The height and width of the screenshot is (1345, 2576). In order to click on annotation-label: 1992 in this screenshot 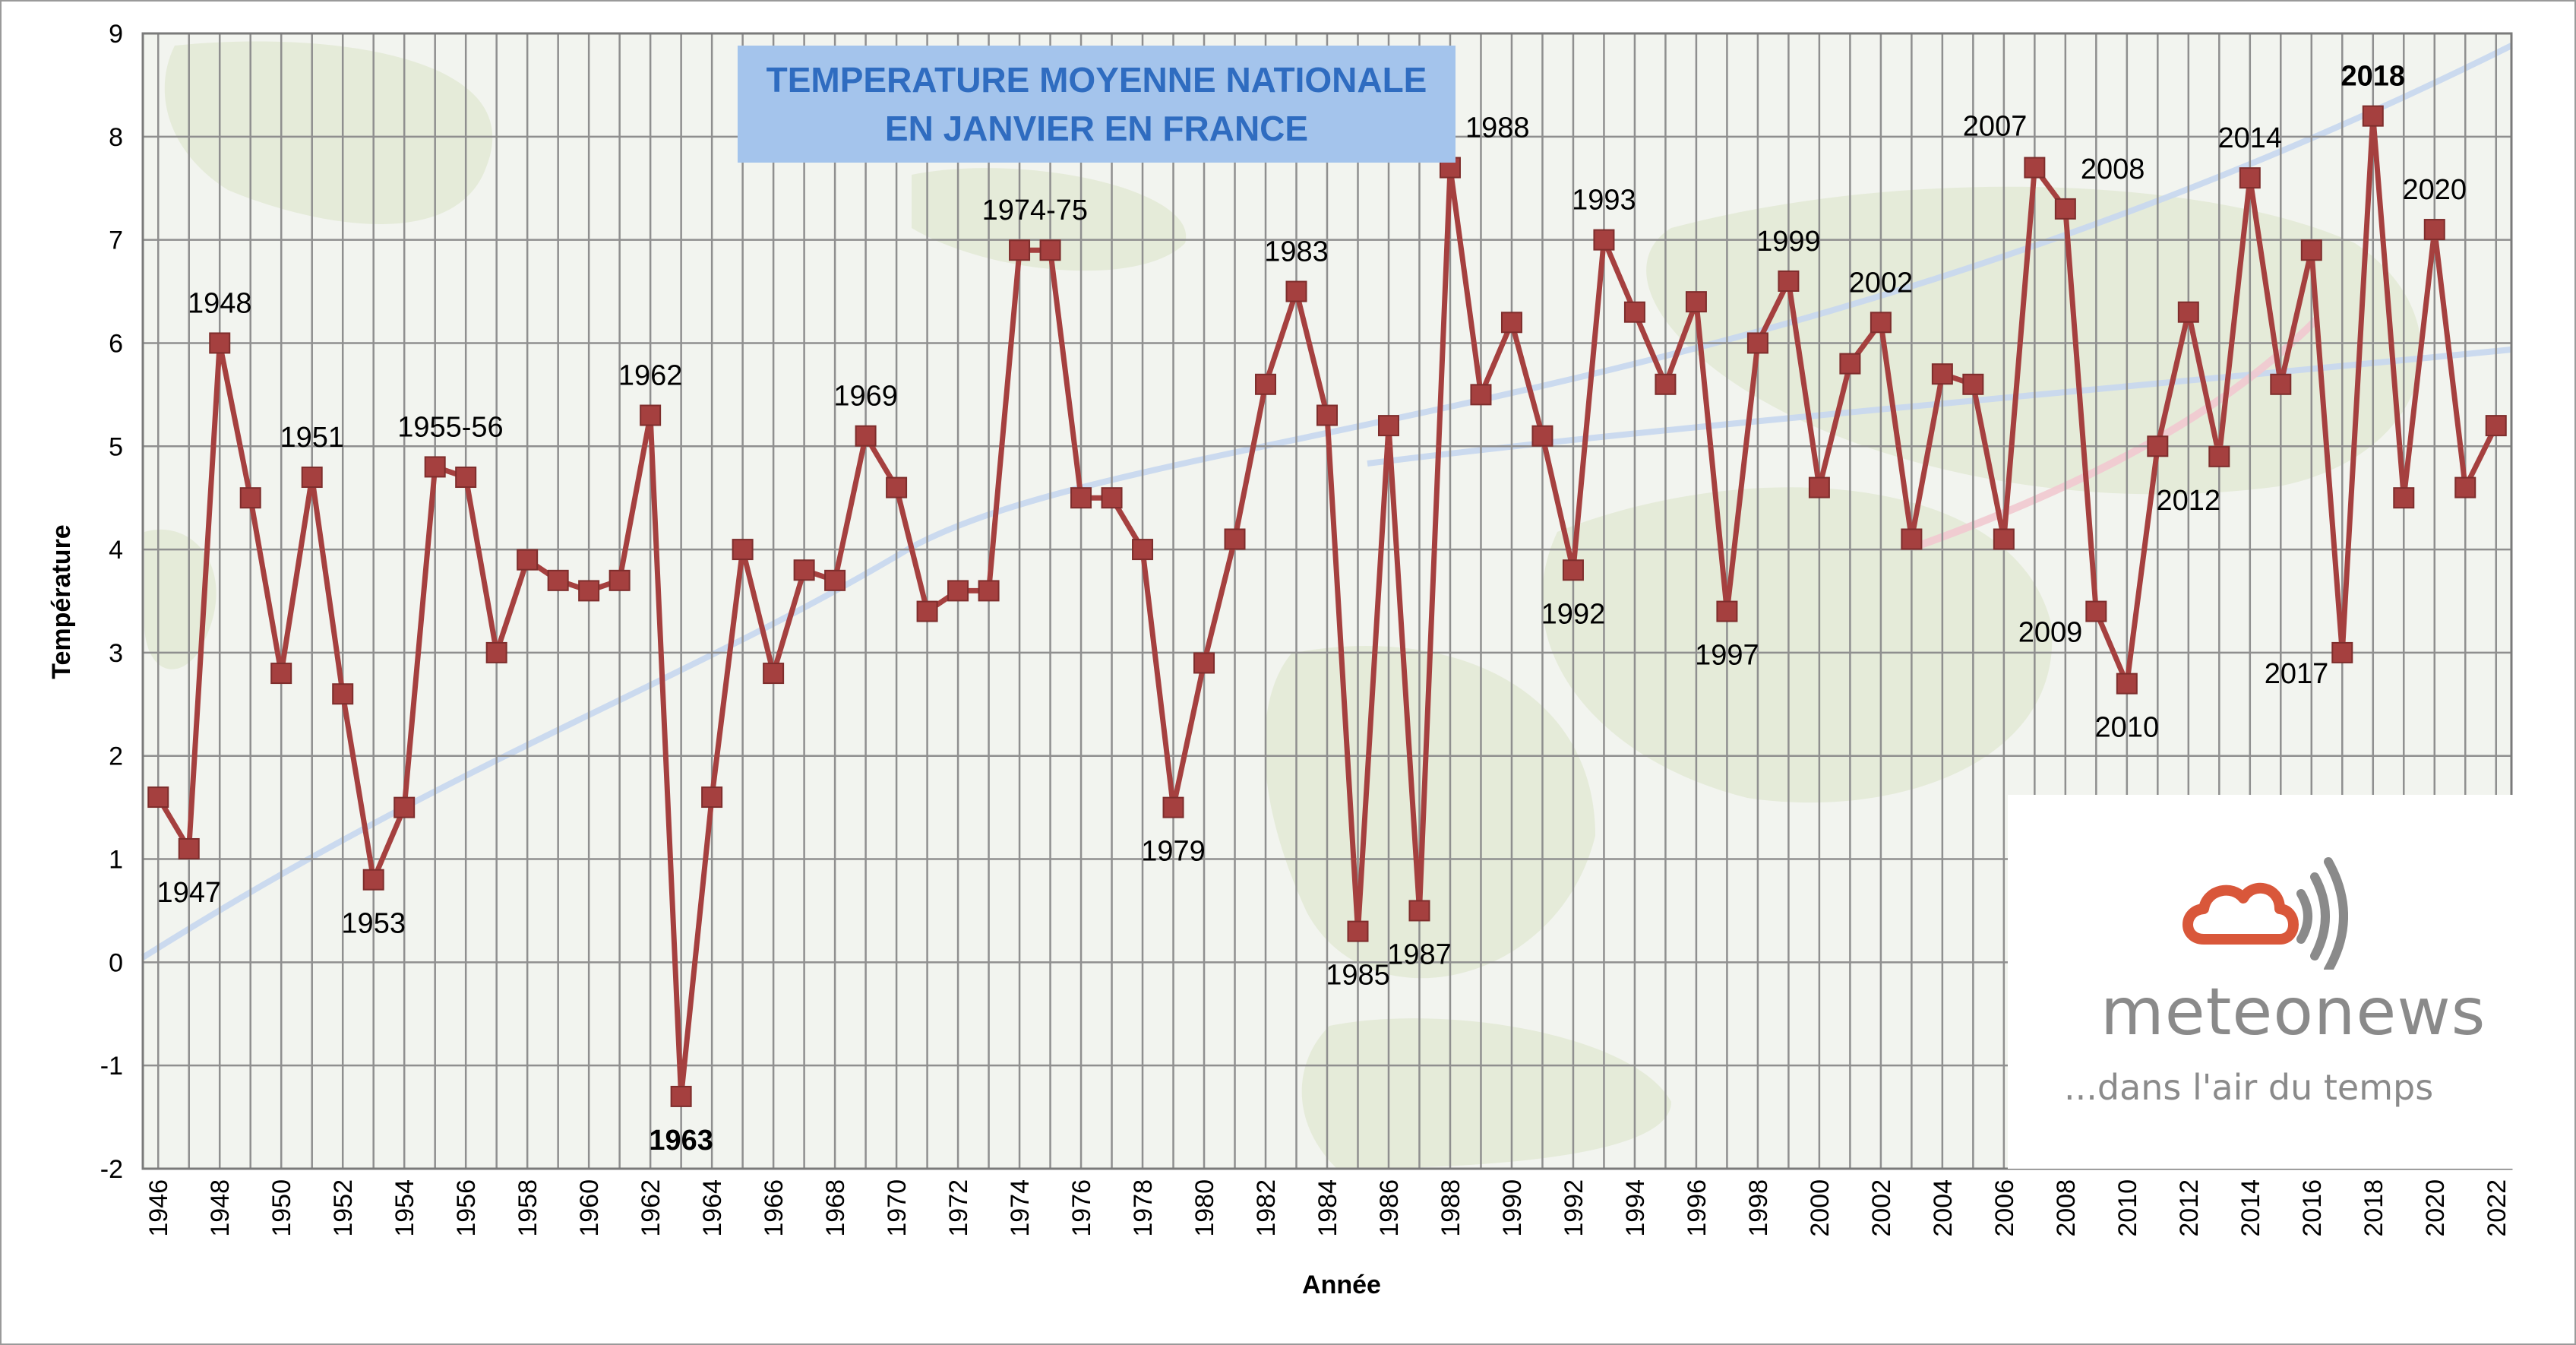, I will do `click(1573, 614)`.